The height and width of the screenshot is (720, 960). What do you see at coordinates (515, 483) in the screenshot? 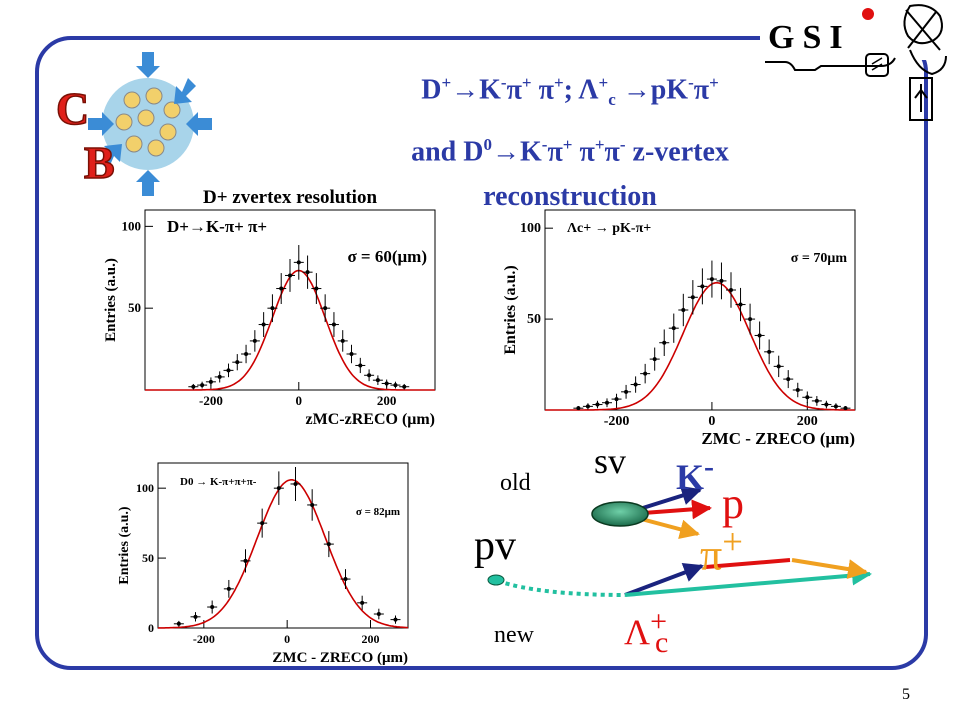
I see `label-old: old` at bounding box center [515, 483].